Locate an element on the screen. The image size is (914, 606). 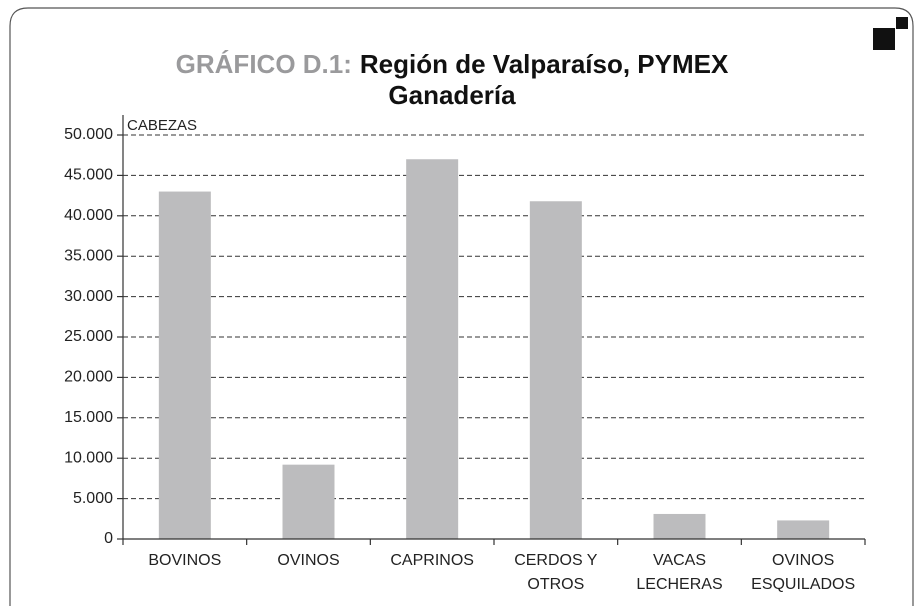
y-tick-label: 15.000 is located at coordinates (88, 417).